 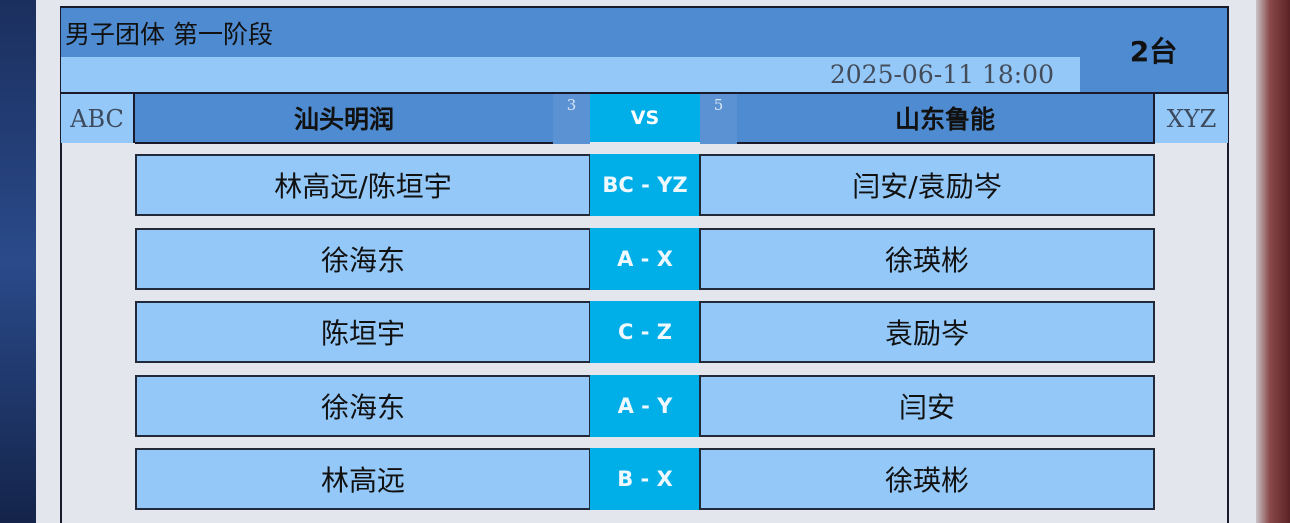 What do you see at coordinates (18, 261) in the screenshot?
I see `background-left` at bounding box center [18, 261].